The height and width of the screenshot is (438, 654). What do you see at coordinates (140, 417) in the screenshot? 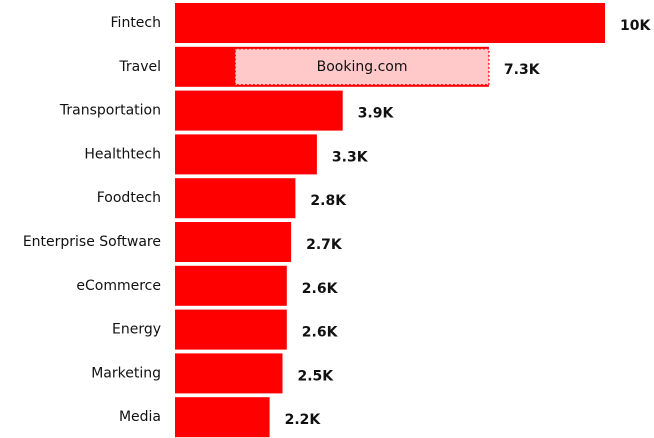
I see `category-label: Media` at bounding box center [140, 417].